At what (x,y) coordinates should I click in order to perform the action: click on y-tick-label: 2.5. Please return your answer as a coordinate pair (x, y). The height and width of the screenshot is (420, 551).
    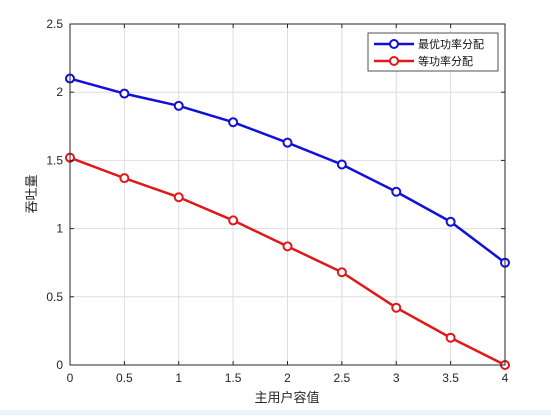
    Looking at the image, I should click on (54, 24).